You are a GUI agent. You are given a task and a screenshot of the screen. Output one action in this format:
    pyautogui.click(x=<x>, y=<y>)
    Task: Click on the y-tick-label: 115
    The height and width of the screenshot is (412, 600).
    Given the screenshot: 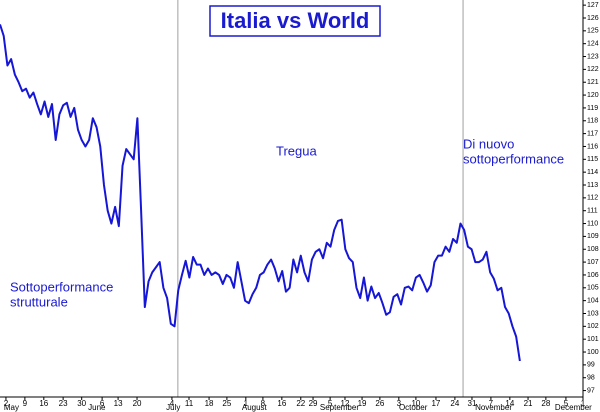 What is the action you would take?
    pyautogui.click(x=592, y=159)
    